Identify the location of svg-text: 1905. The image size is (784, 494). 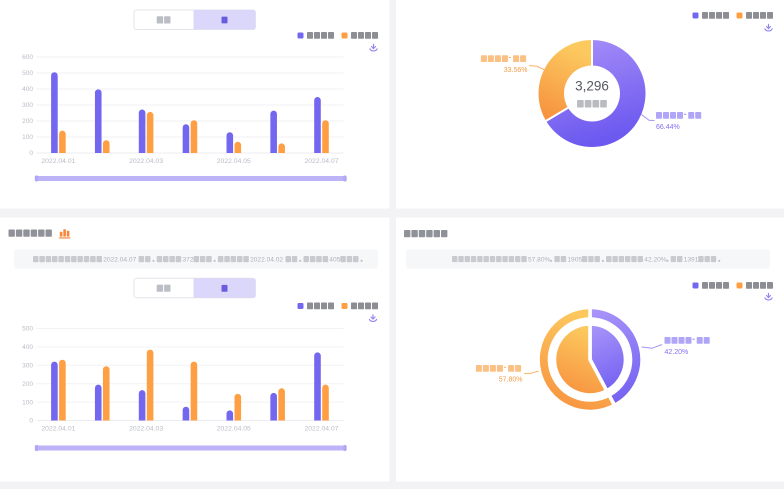
(574, 260).